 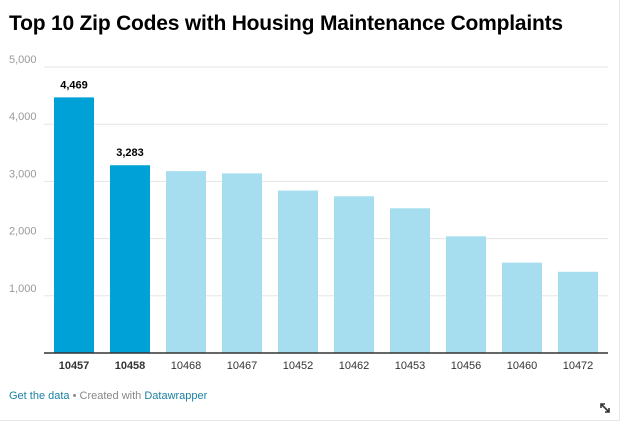 What do you see at coordinates (23, 174) in the screenshot?
I see `y-tick-label: 3,000` at bounding box center [23, 174].